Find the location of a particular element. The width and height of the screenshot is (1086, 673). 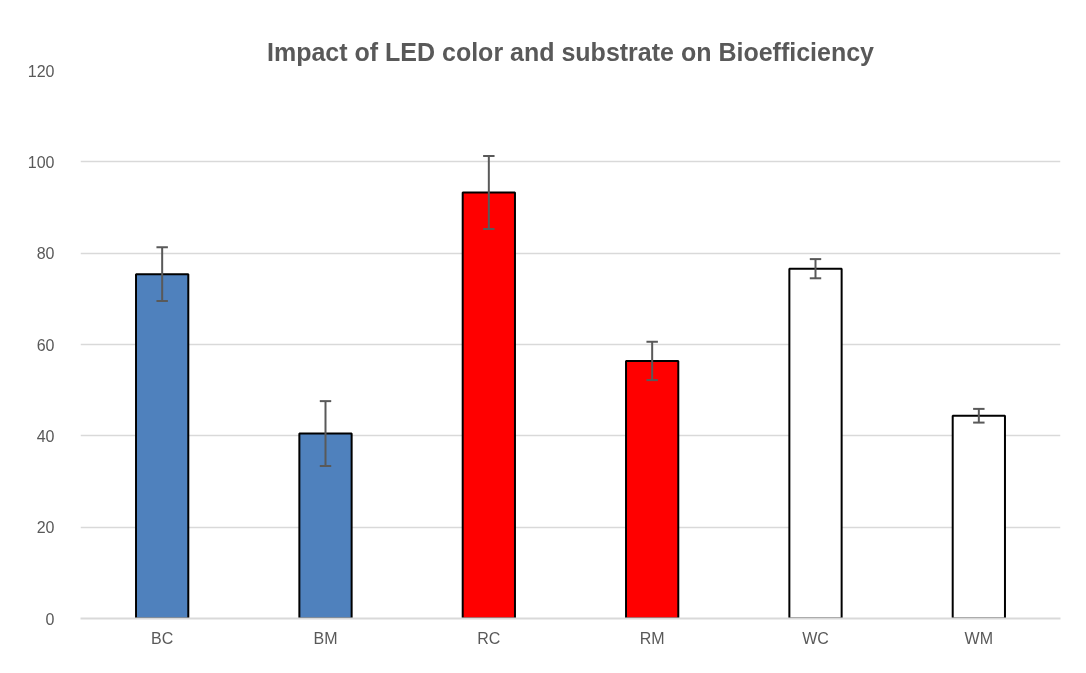

x-tick-label: RM is located at coordinates (652, 638).